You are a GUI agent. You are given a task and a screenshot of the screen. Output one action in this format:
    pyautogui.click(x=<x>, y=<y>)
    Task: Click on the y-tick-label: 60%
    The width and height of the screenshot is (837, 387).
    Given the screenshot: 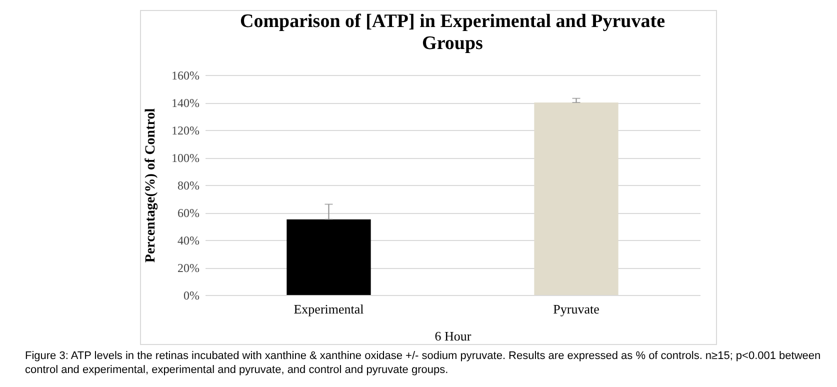 What is the action you would take?
    pyautogui.click(x=189, y=213)
    